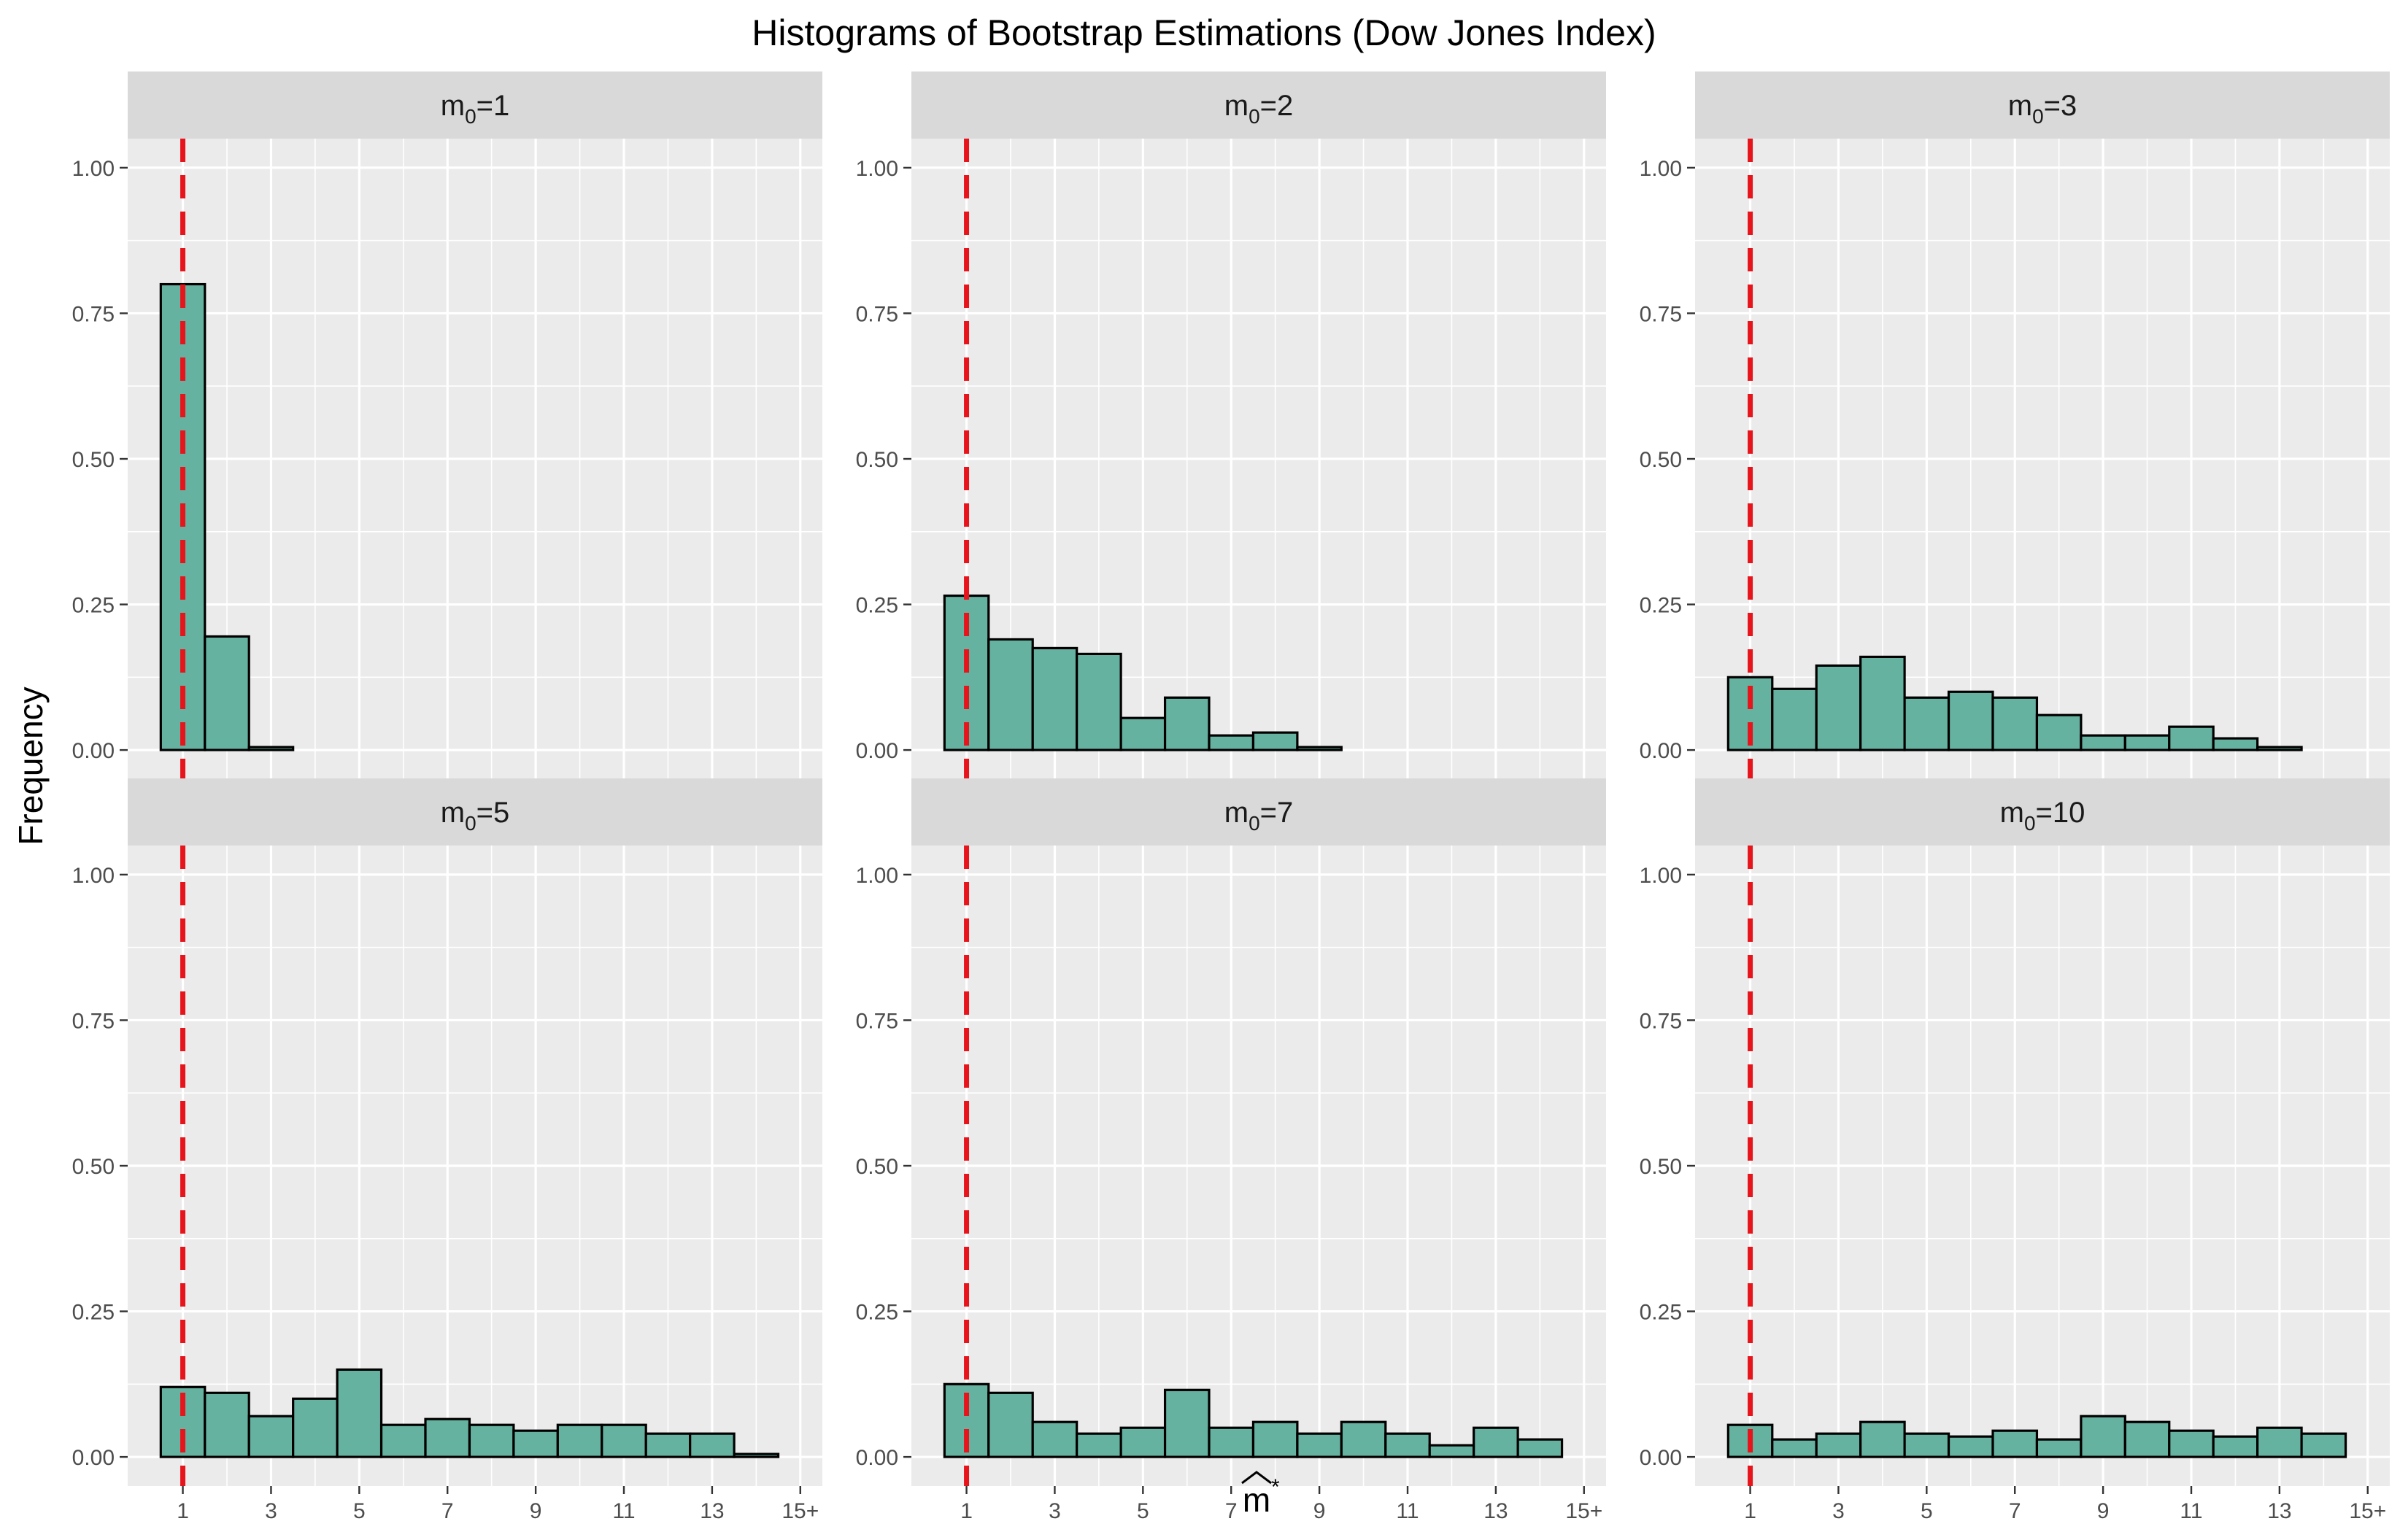 Image resolution: width=2408 pixels, height=1532 pixels. I want to click on facet-strip-label: m0=5, so click(475, 816).